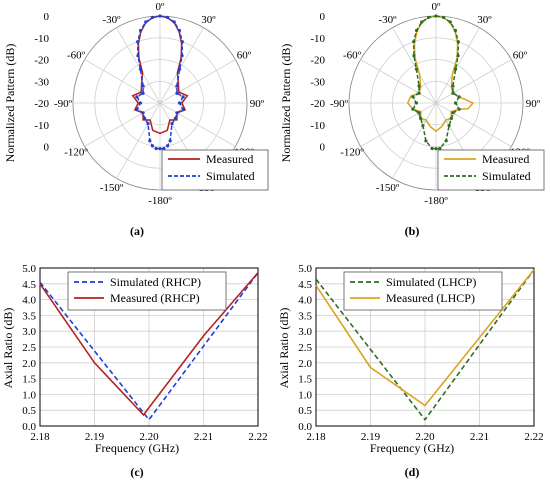 This screenshot has width=550, height=484. Describe the element at coordinates (412, 448) in the screenshot. I see `xlabel-d: Frequency (GHz)` at that location.